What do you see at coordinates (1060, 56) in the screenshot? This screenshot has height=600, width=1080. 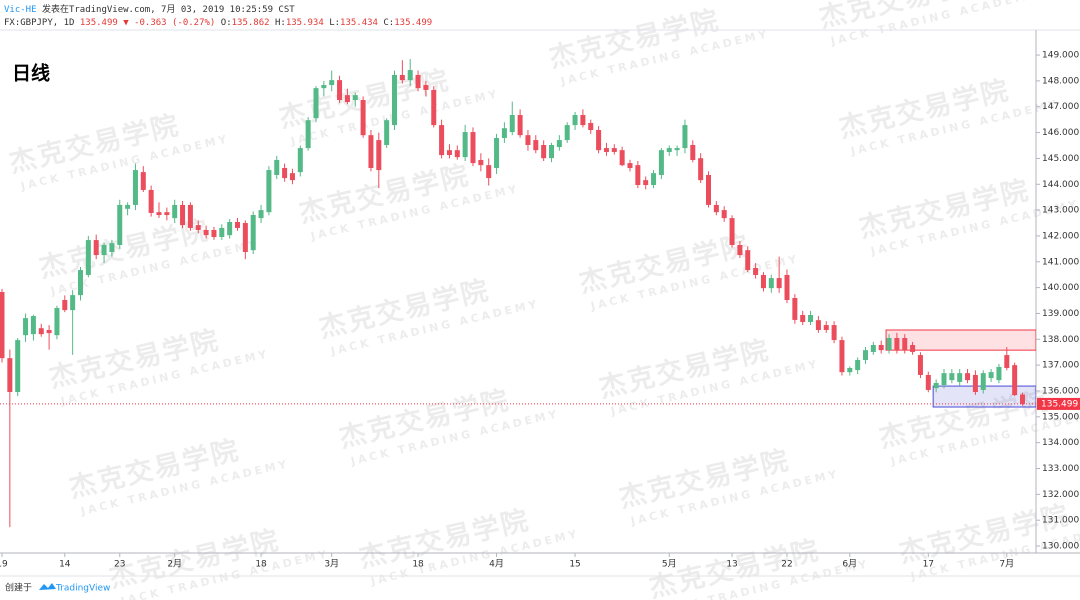 I see `y-tick-label: 149.000` at bounding box center [1060, 56].